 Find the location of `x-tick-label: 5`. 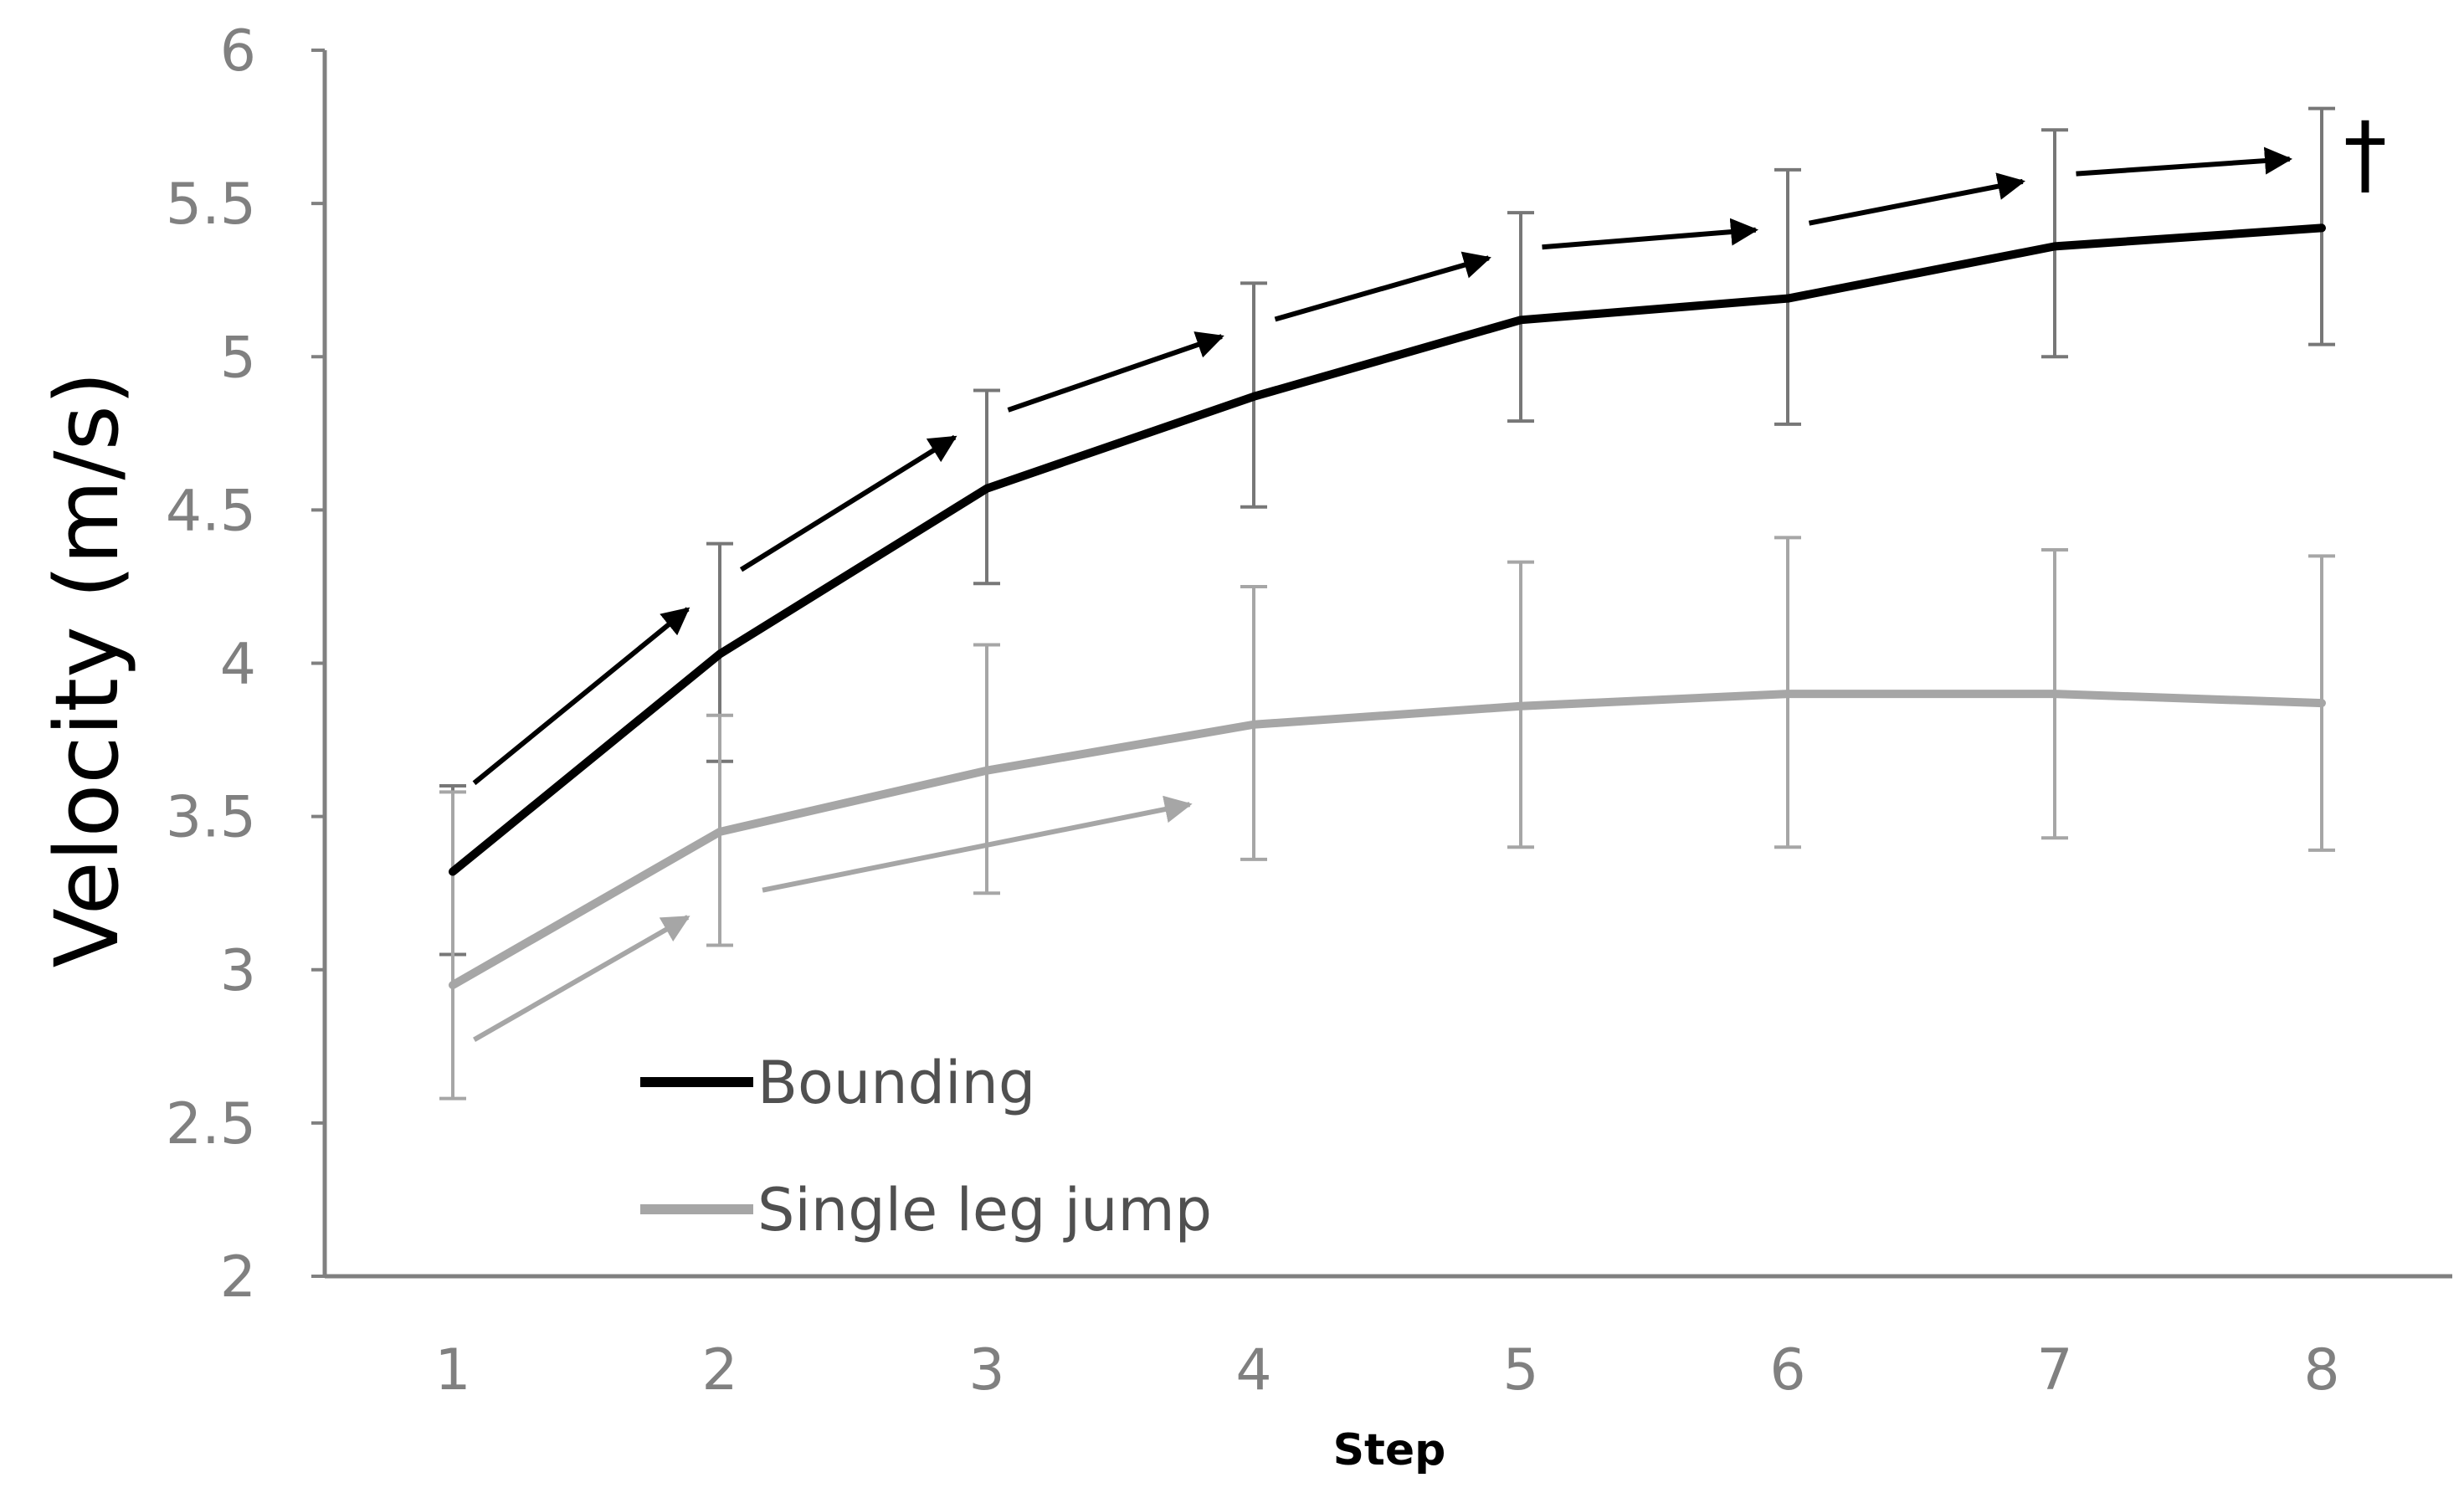

x-tick-label: 5 is located at coordinates (1520, 1370).